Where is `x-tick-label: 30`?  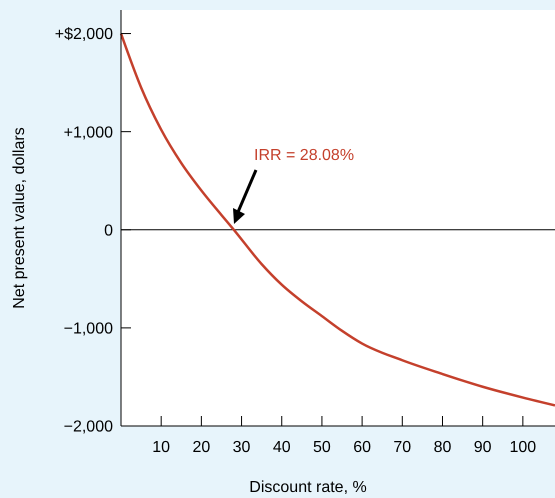 x-tick-label: 30 is located at coordinates (241, 447).